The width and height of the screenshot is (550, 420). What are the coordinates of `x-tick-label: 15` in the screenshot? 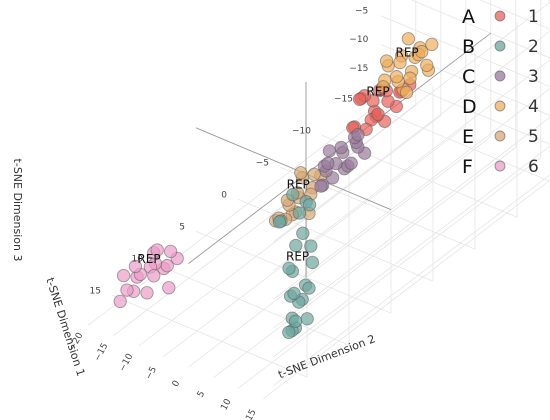 It's located at (95, 292).